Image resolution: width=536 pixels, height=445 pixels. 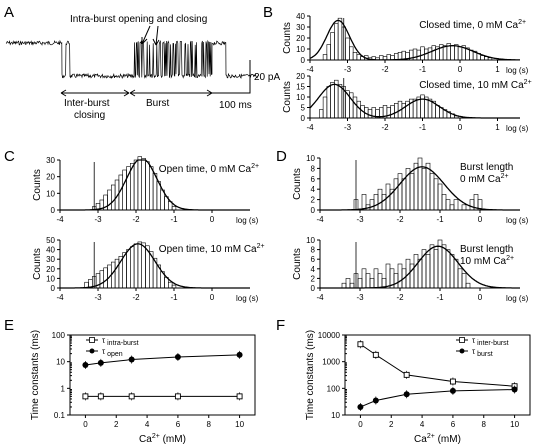 What do you see at coordinates (482, 352) in the screenshot?
I see `legend-label: τ burst` at bounding box center [482, 352].